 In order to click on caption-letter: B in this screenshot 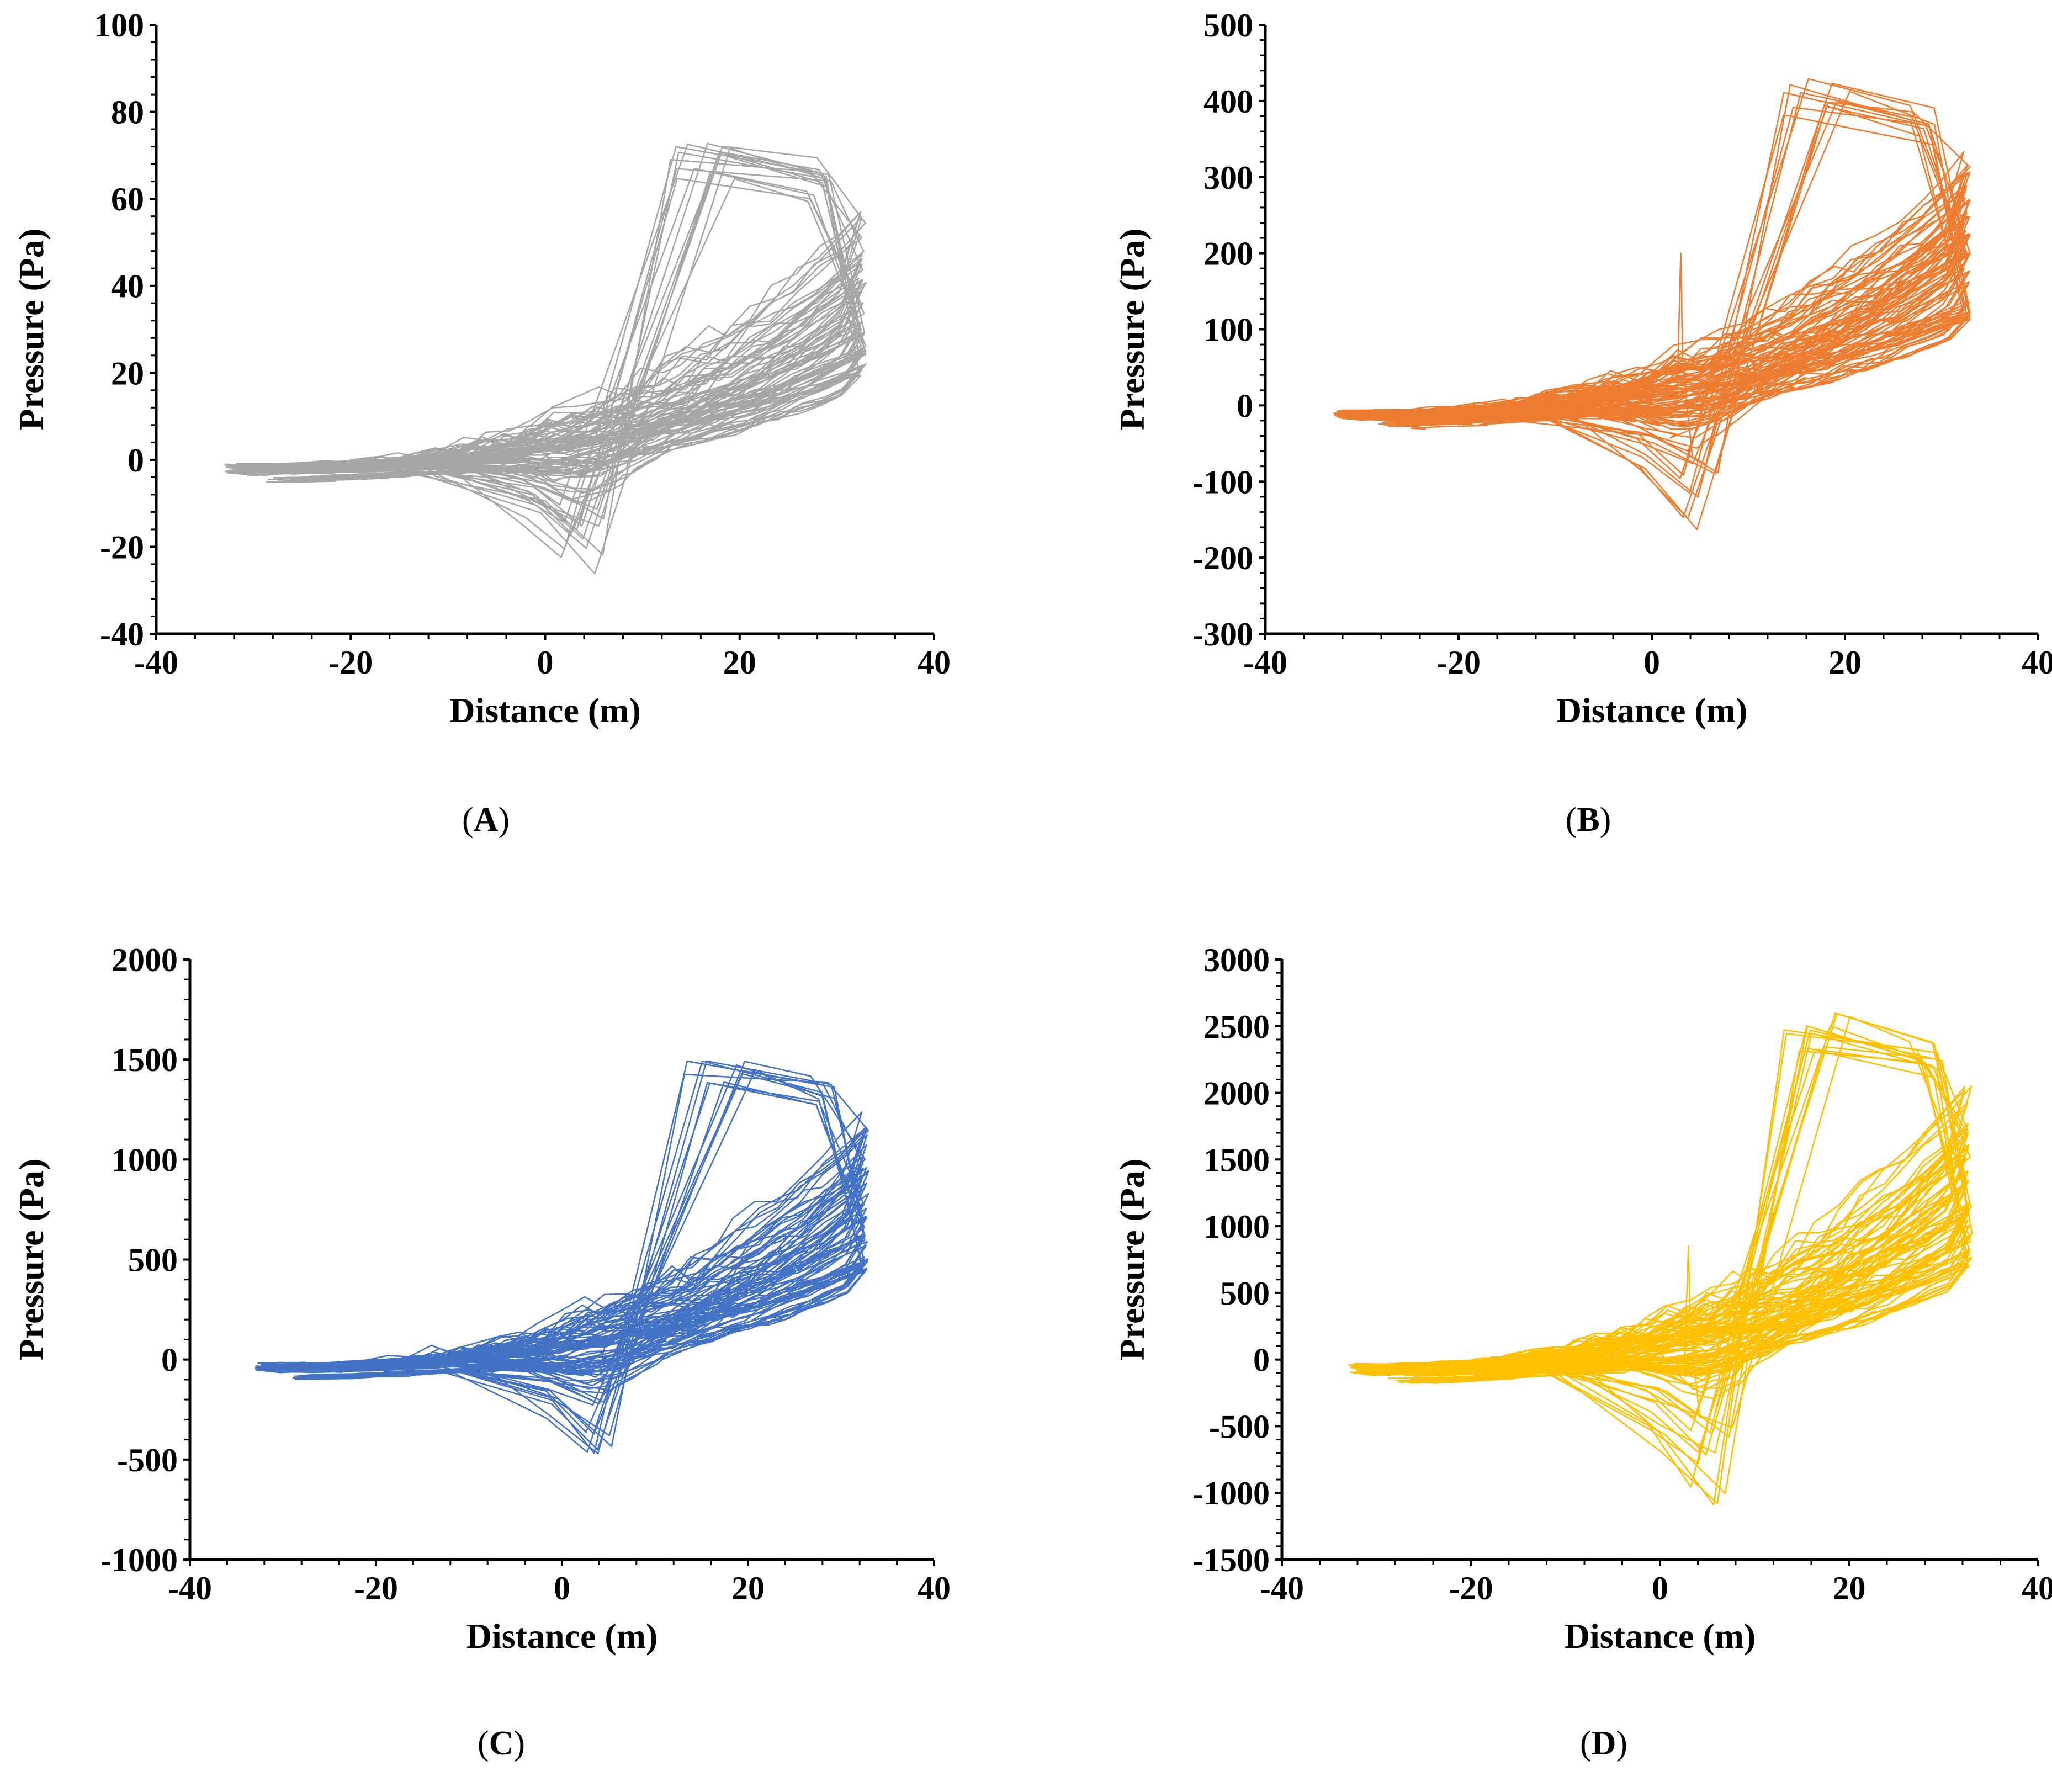, I will do `click(1588, 820)`.